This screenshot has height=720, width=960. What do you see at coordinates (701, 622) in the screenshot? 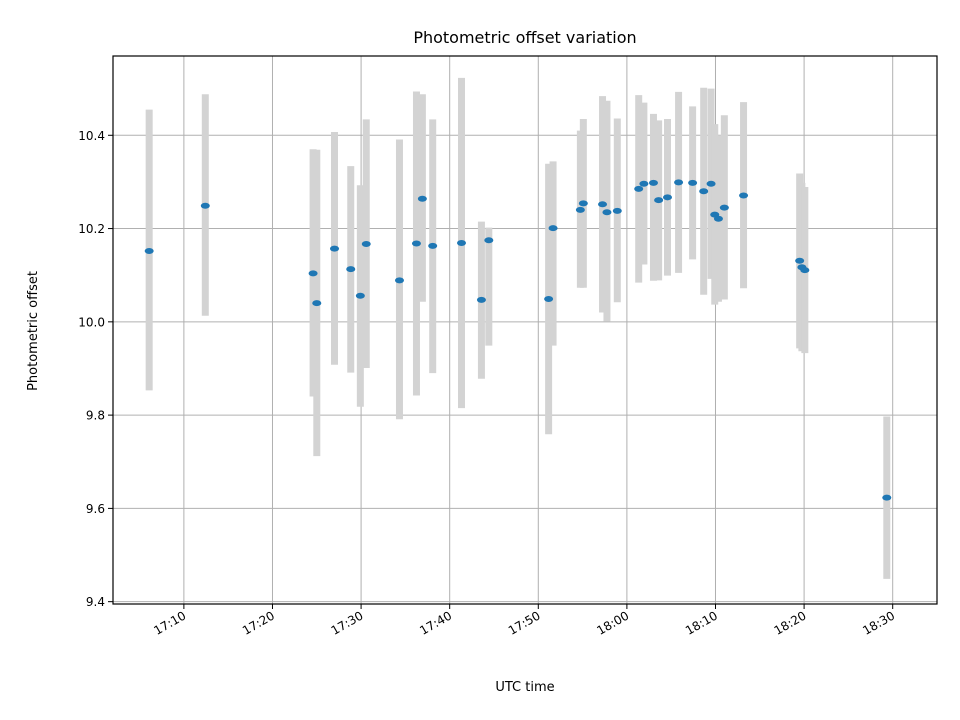
I see `x-tick-label: 18:10` at bounding box center [701, 622].